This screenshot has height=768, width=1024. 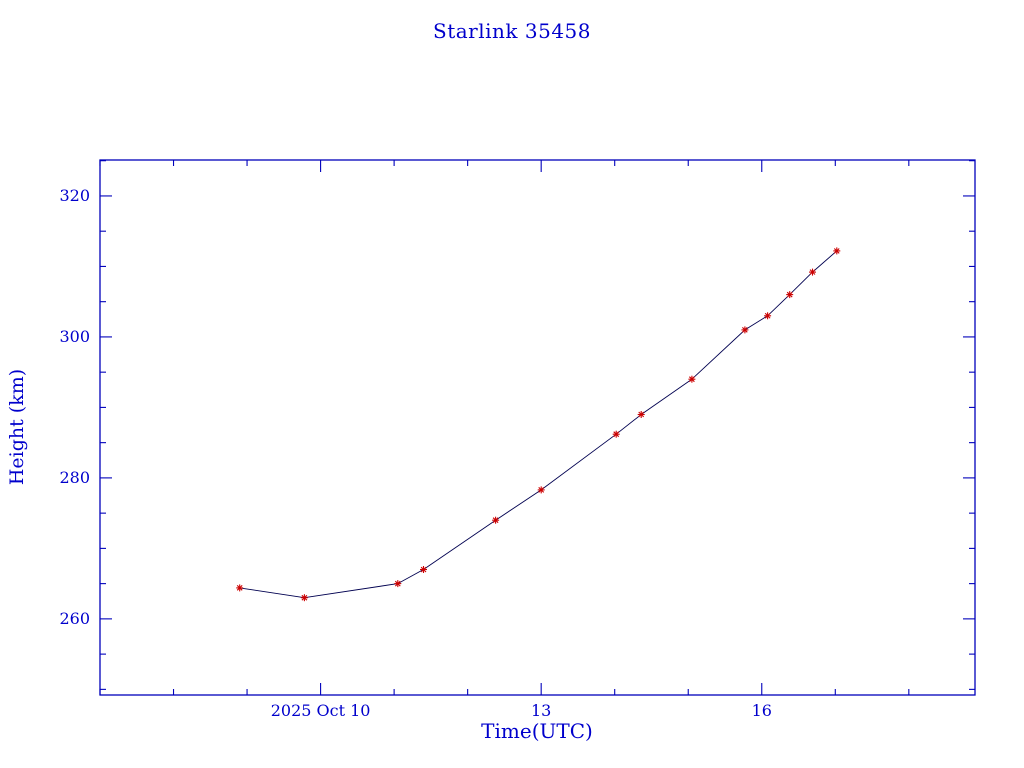 I want to click on y-tick-label: 300, so click(x=74, y=336).